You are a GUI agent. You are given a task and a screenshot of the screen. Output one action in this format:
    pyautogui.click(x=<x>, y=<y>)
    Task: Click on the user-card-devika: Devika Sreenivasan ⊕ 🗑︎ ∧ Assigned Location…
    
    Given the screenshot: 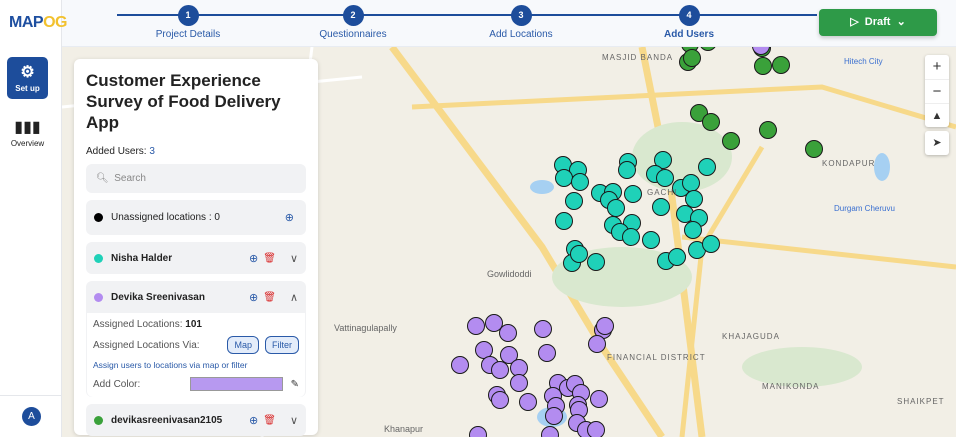 What is the action you would take?
    pyautogui.click(x=196, y=339)
    